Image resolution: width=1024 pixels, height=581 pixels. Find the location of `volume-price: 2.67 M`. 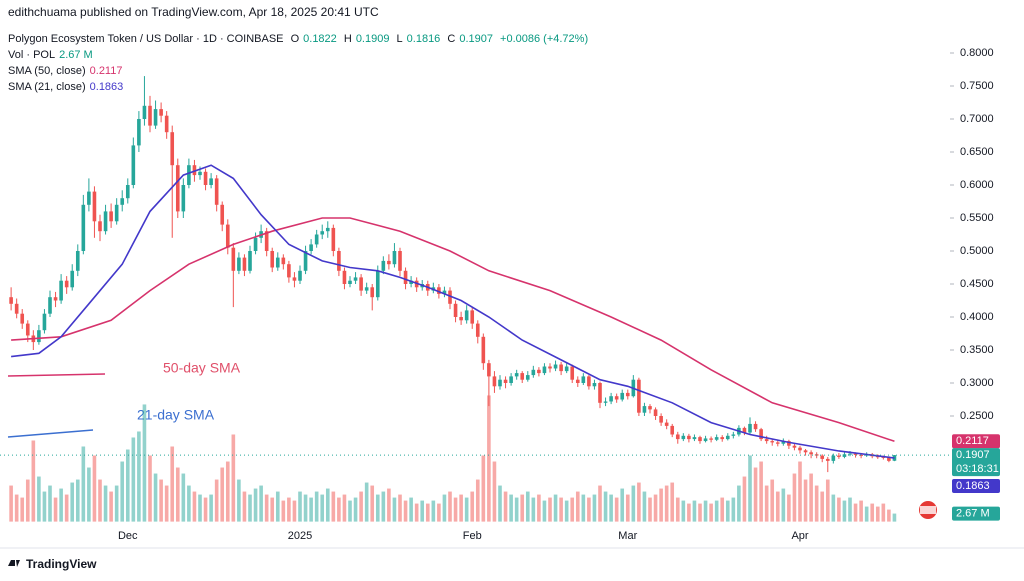

volume-price: 2.67 M is located at coordinates (973, 513).